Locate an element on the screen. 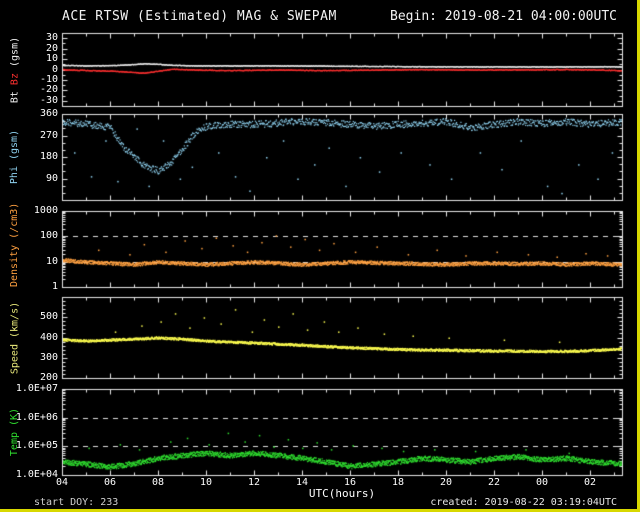 The width and height of the screenshot is (640, 512). x-tick-label: 06 is located at coordinates (110, 482).